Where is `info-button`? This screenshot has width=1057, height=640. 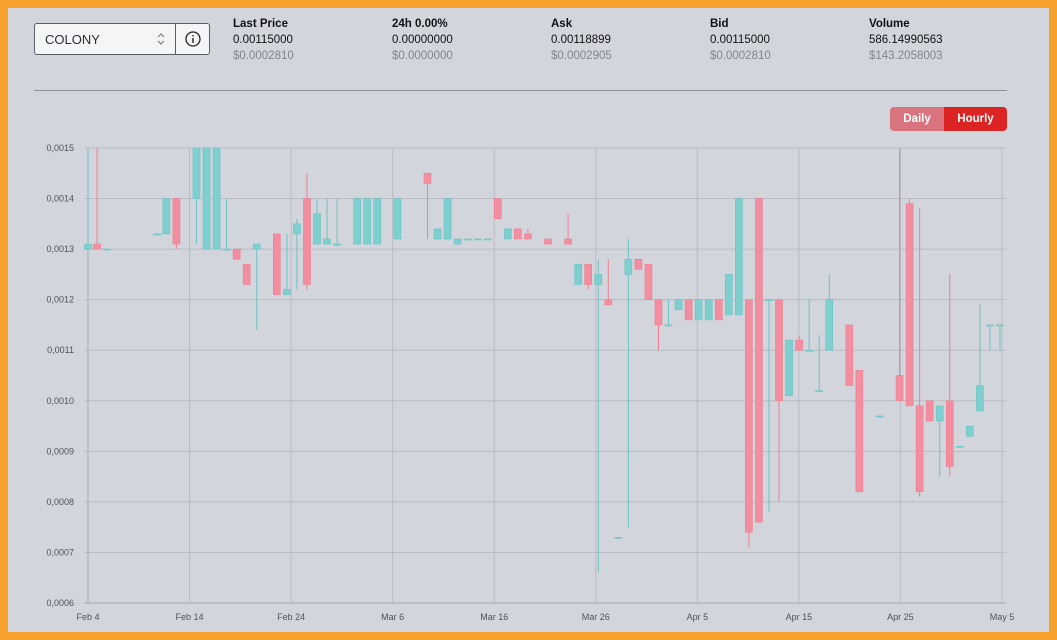 info-button is located at coordinates (192, 39).